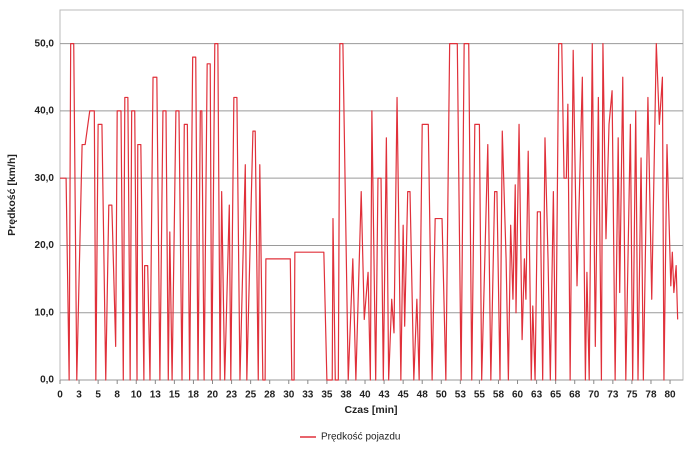  Describe the element at coordinates (47, 380) in the screenshot. I see `y-tick-label: 0,0` at that location.